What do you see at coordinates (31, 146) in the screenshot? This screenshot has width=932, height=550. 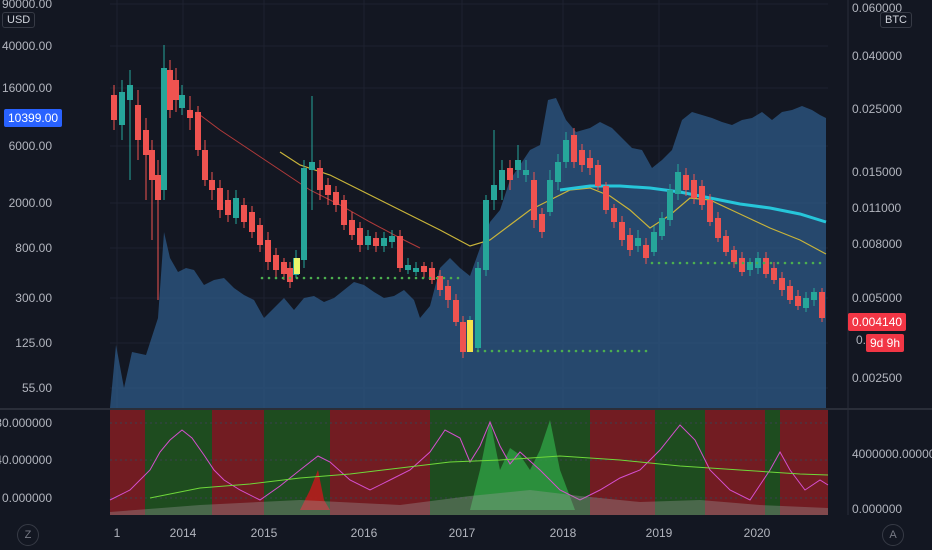 I see `left-axis-tick-3: 6000.00` at bounding box center [31, 146].